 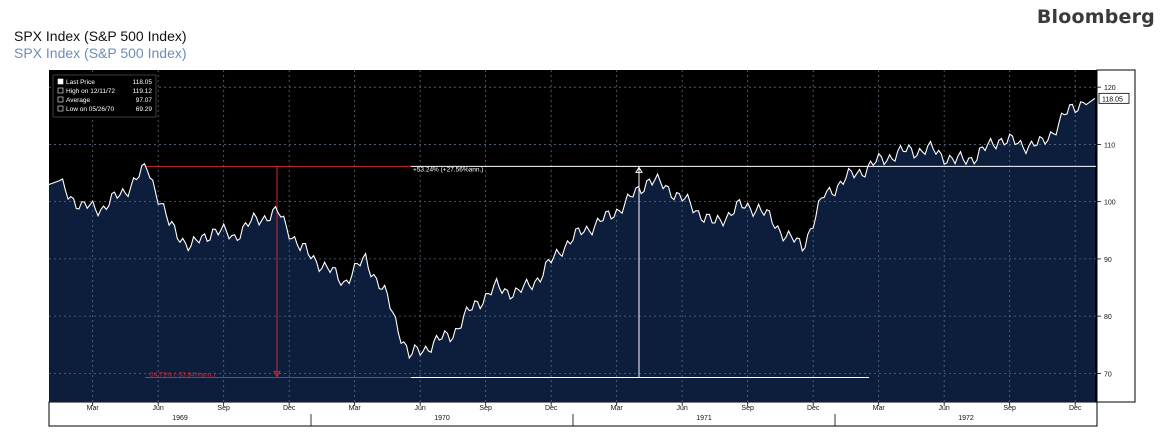 What do you see at coordinates (144, 109) in the screenshot?
I see `legend-value: 69.29` at bounding box center [144, 109].